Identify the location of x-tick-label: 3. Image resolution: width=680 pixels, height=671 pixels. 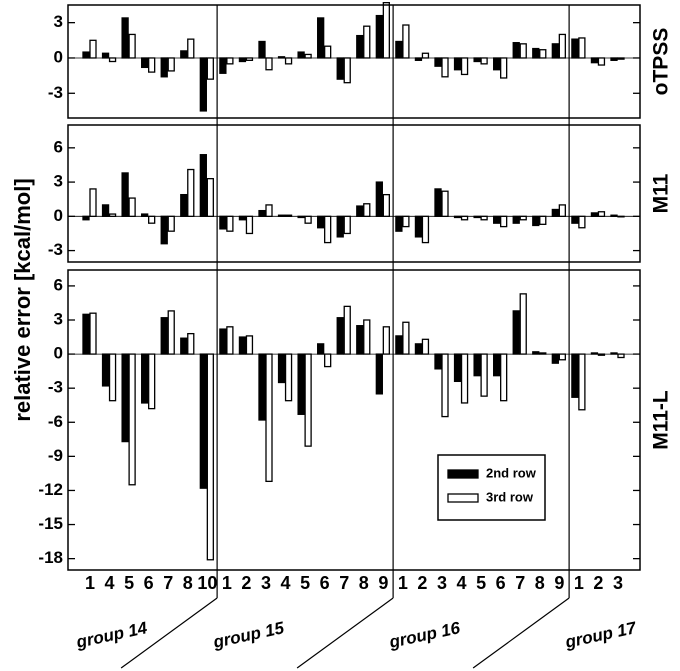
(266, 583).